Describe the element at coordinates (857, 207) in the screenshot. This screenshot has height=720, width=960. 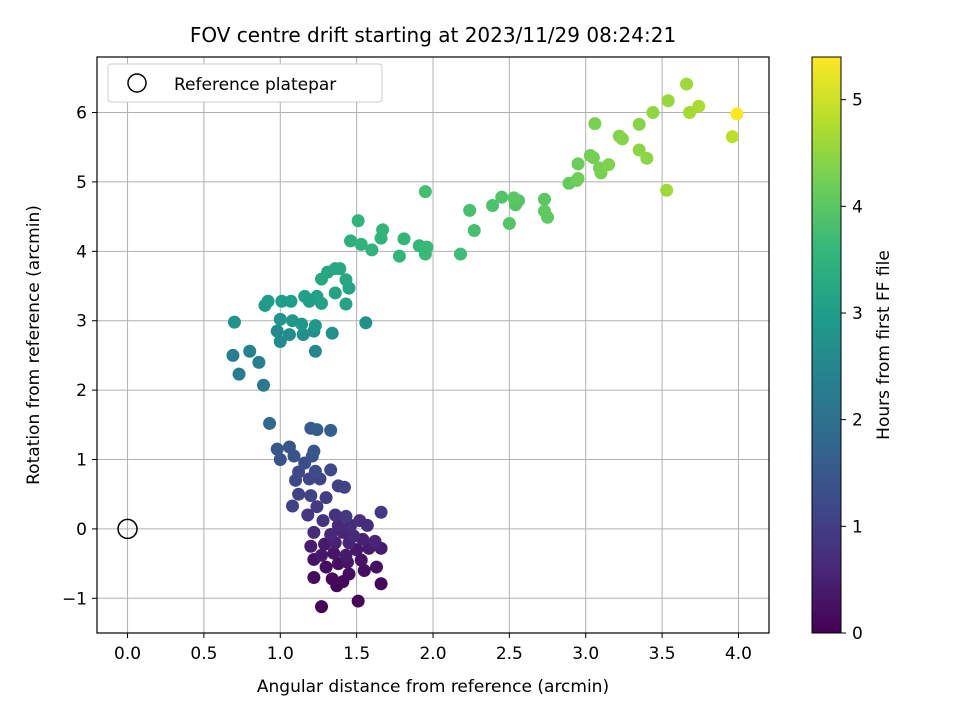
I see `colorbar-tick-label: 4` at that location.